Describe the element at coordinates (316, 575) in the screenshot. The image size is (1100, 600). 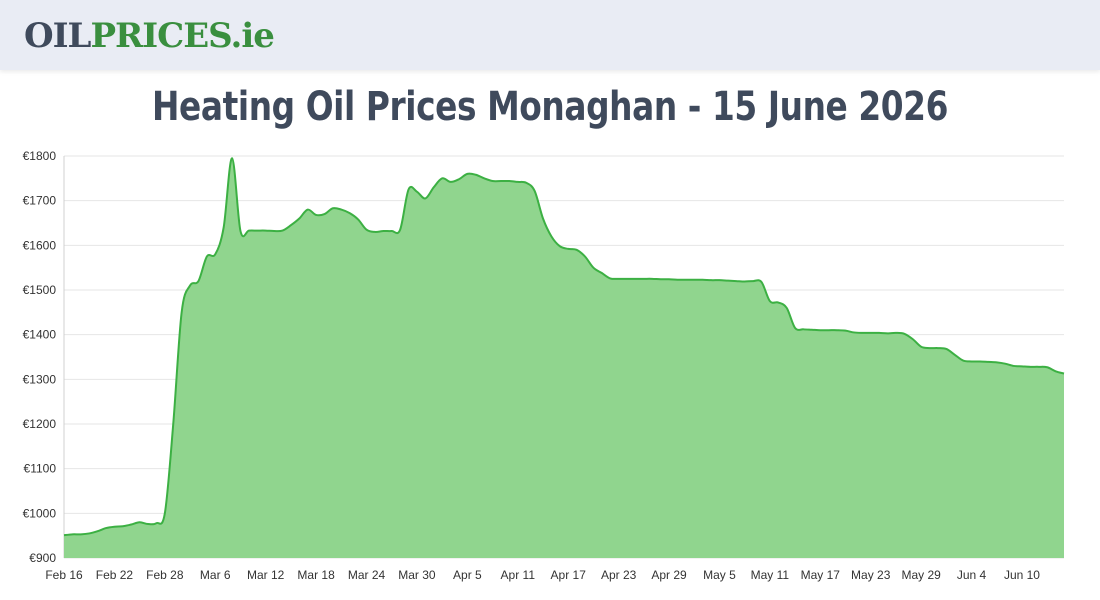
I see `x-tick-label: Mar 18` at that location.